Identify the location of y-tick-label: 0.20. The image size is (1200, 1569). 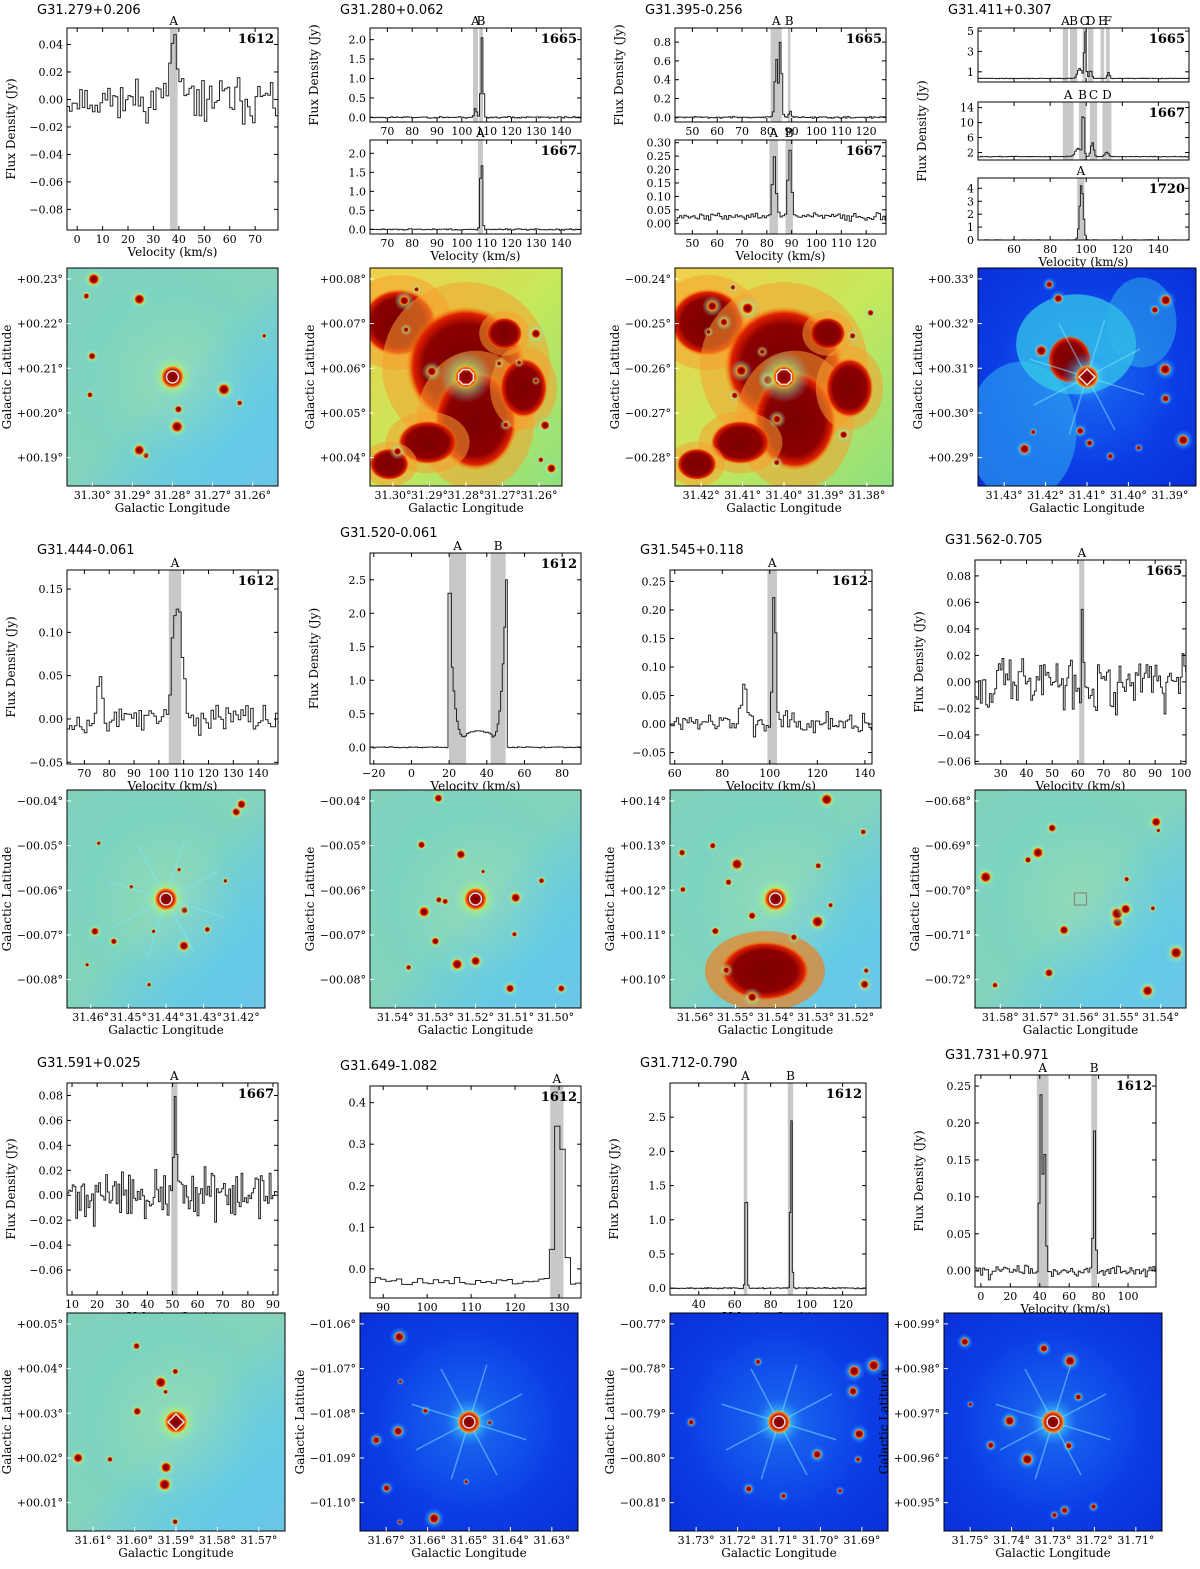
(654, 610).